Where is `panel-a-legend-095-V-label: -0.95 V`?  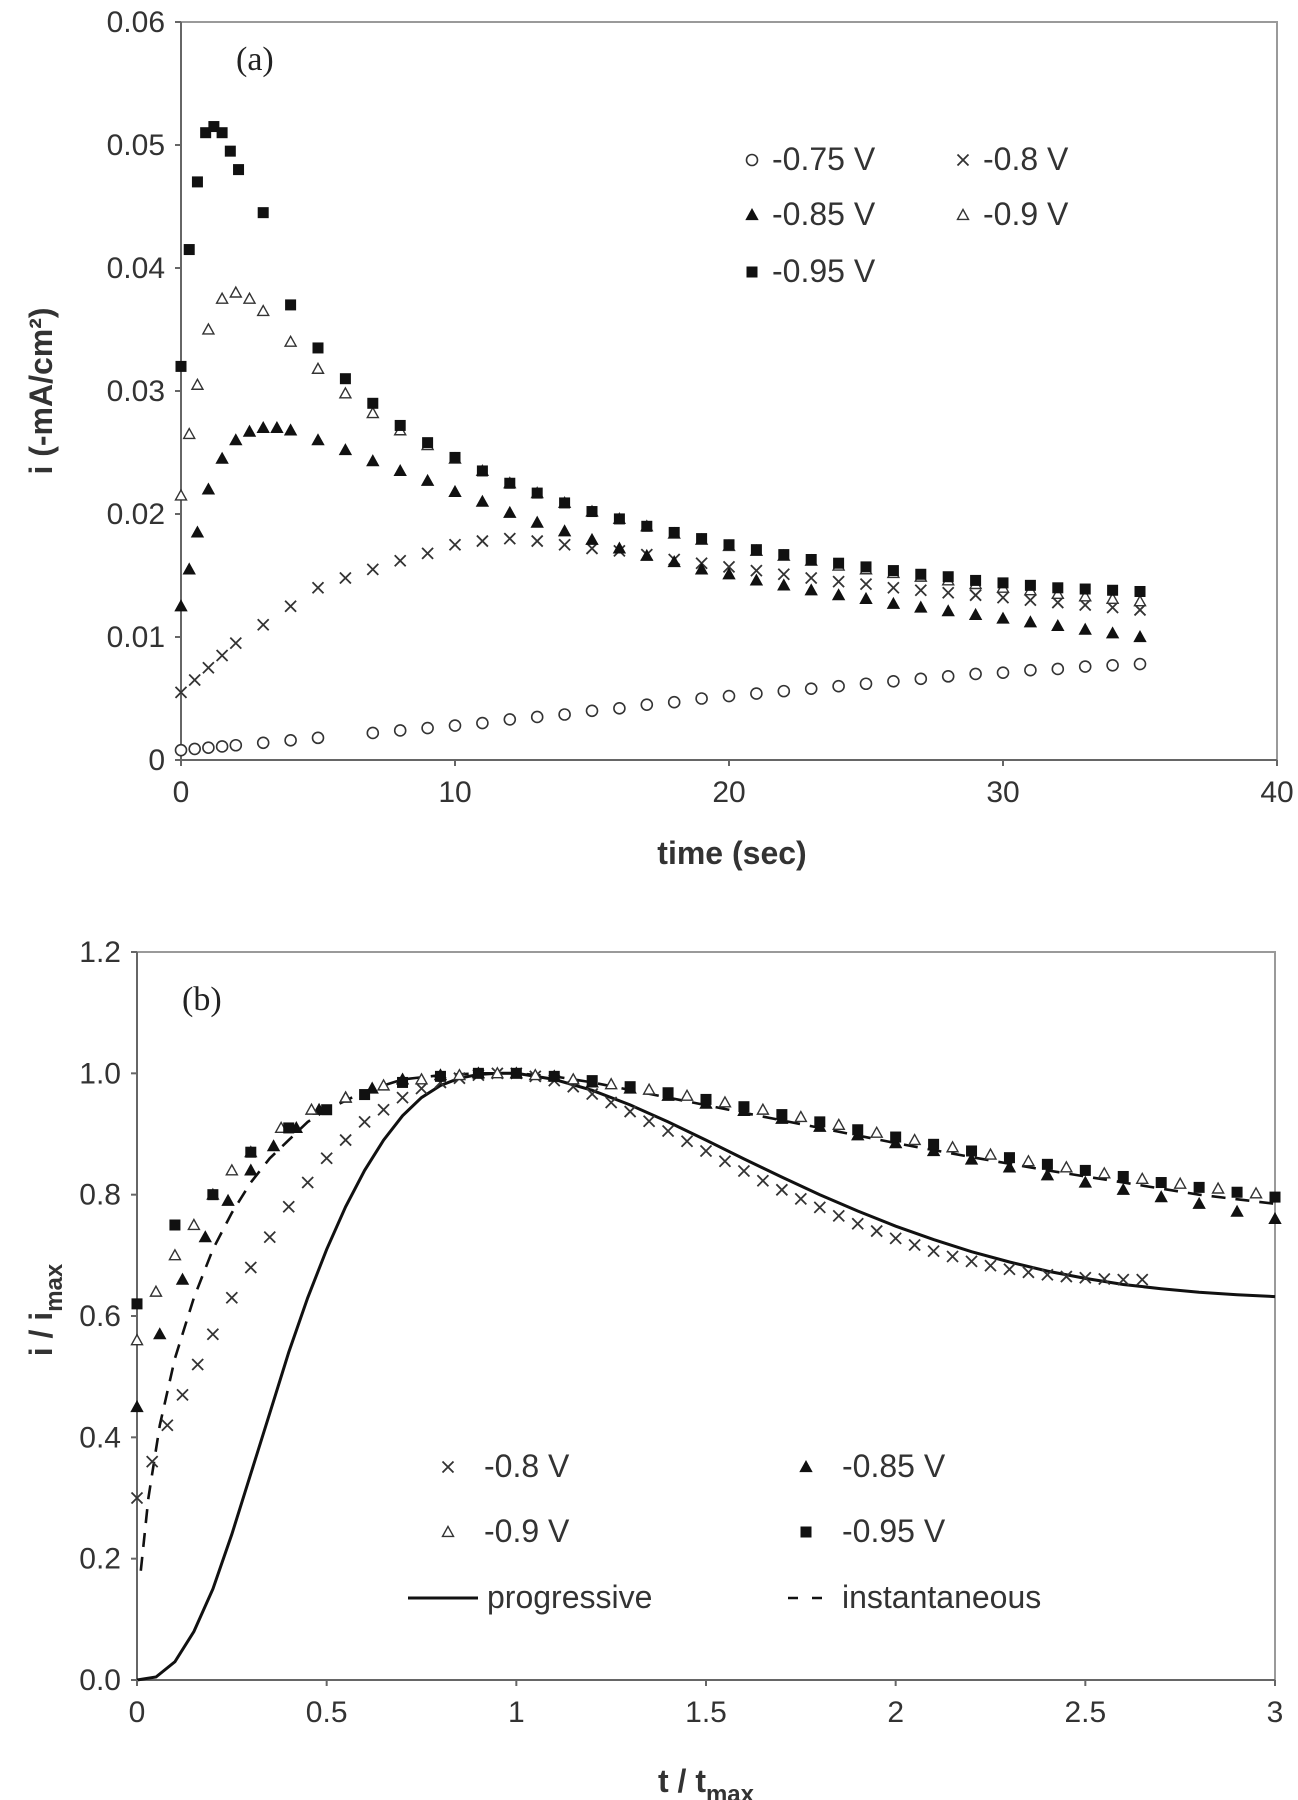
panel-a-legend-095-V-label: -0.95 V is located at coordinates (824, 271).